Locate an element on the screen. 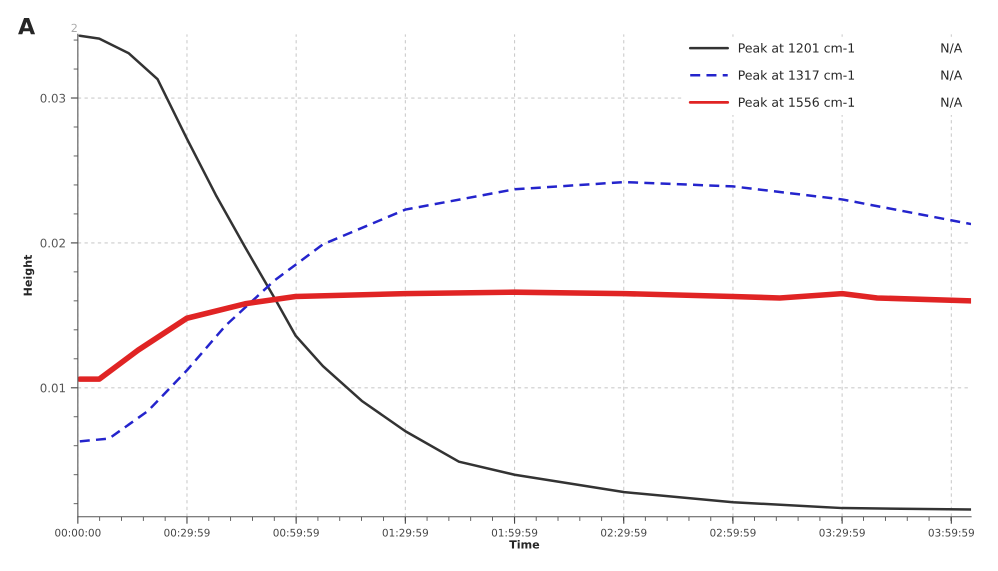  x-tick-label: 00:00:00 is located at coordinates (78, 532).